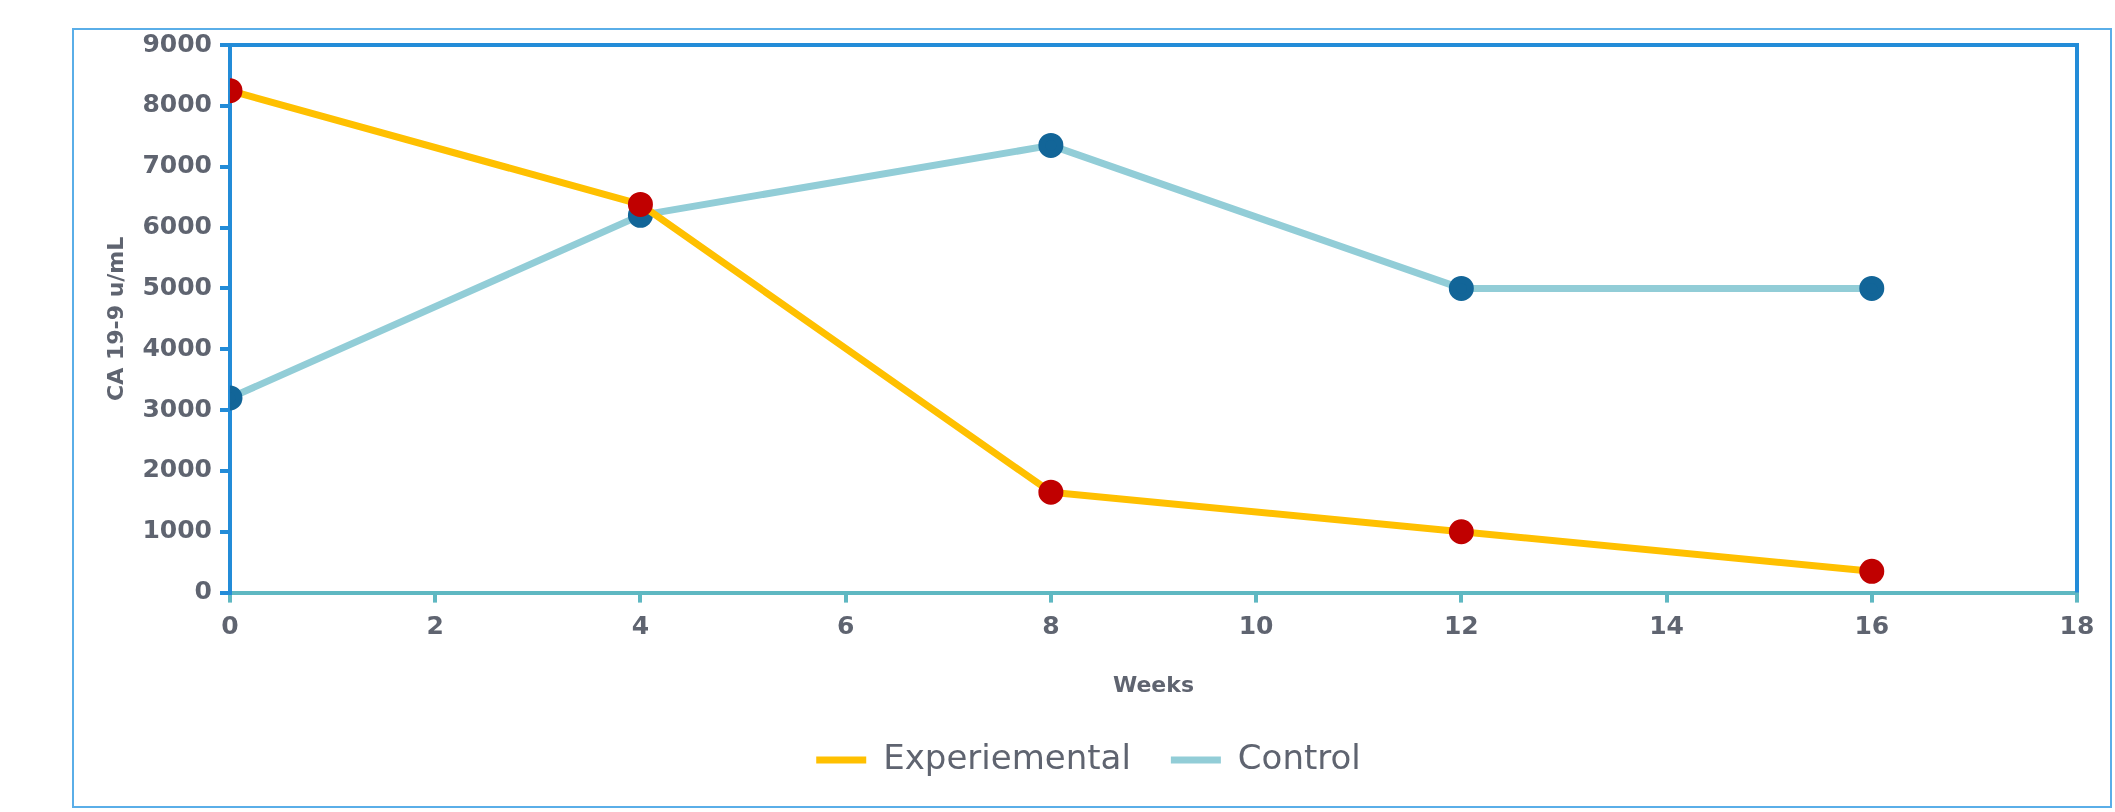  What do you see at coordinates (1153, 684) in the screenshot?
I see `x-axis-title: Weeks` at bounding box center [1153, 684].